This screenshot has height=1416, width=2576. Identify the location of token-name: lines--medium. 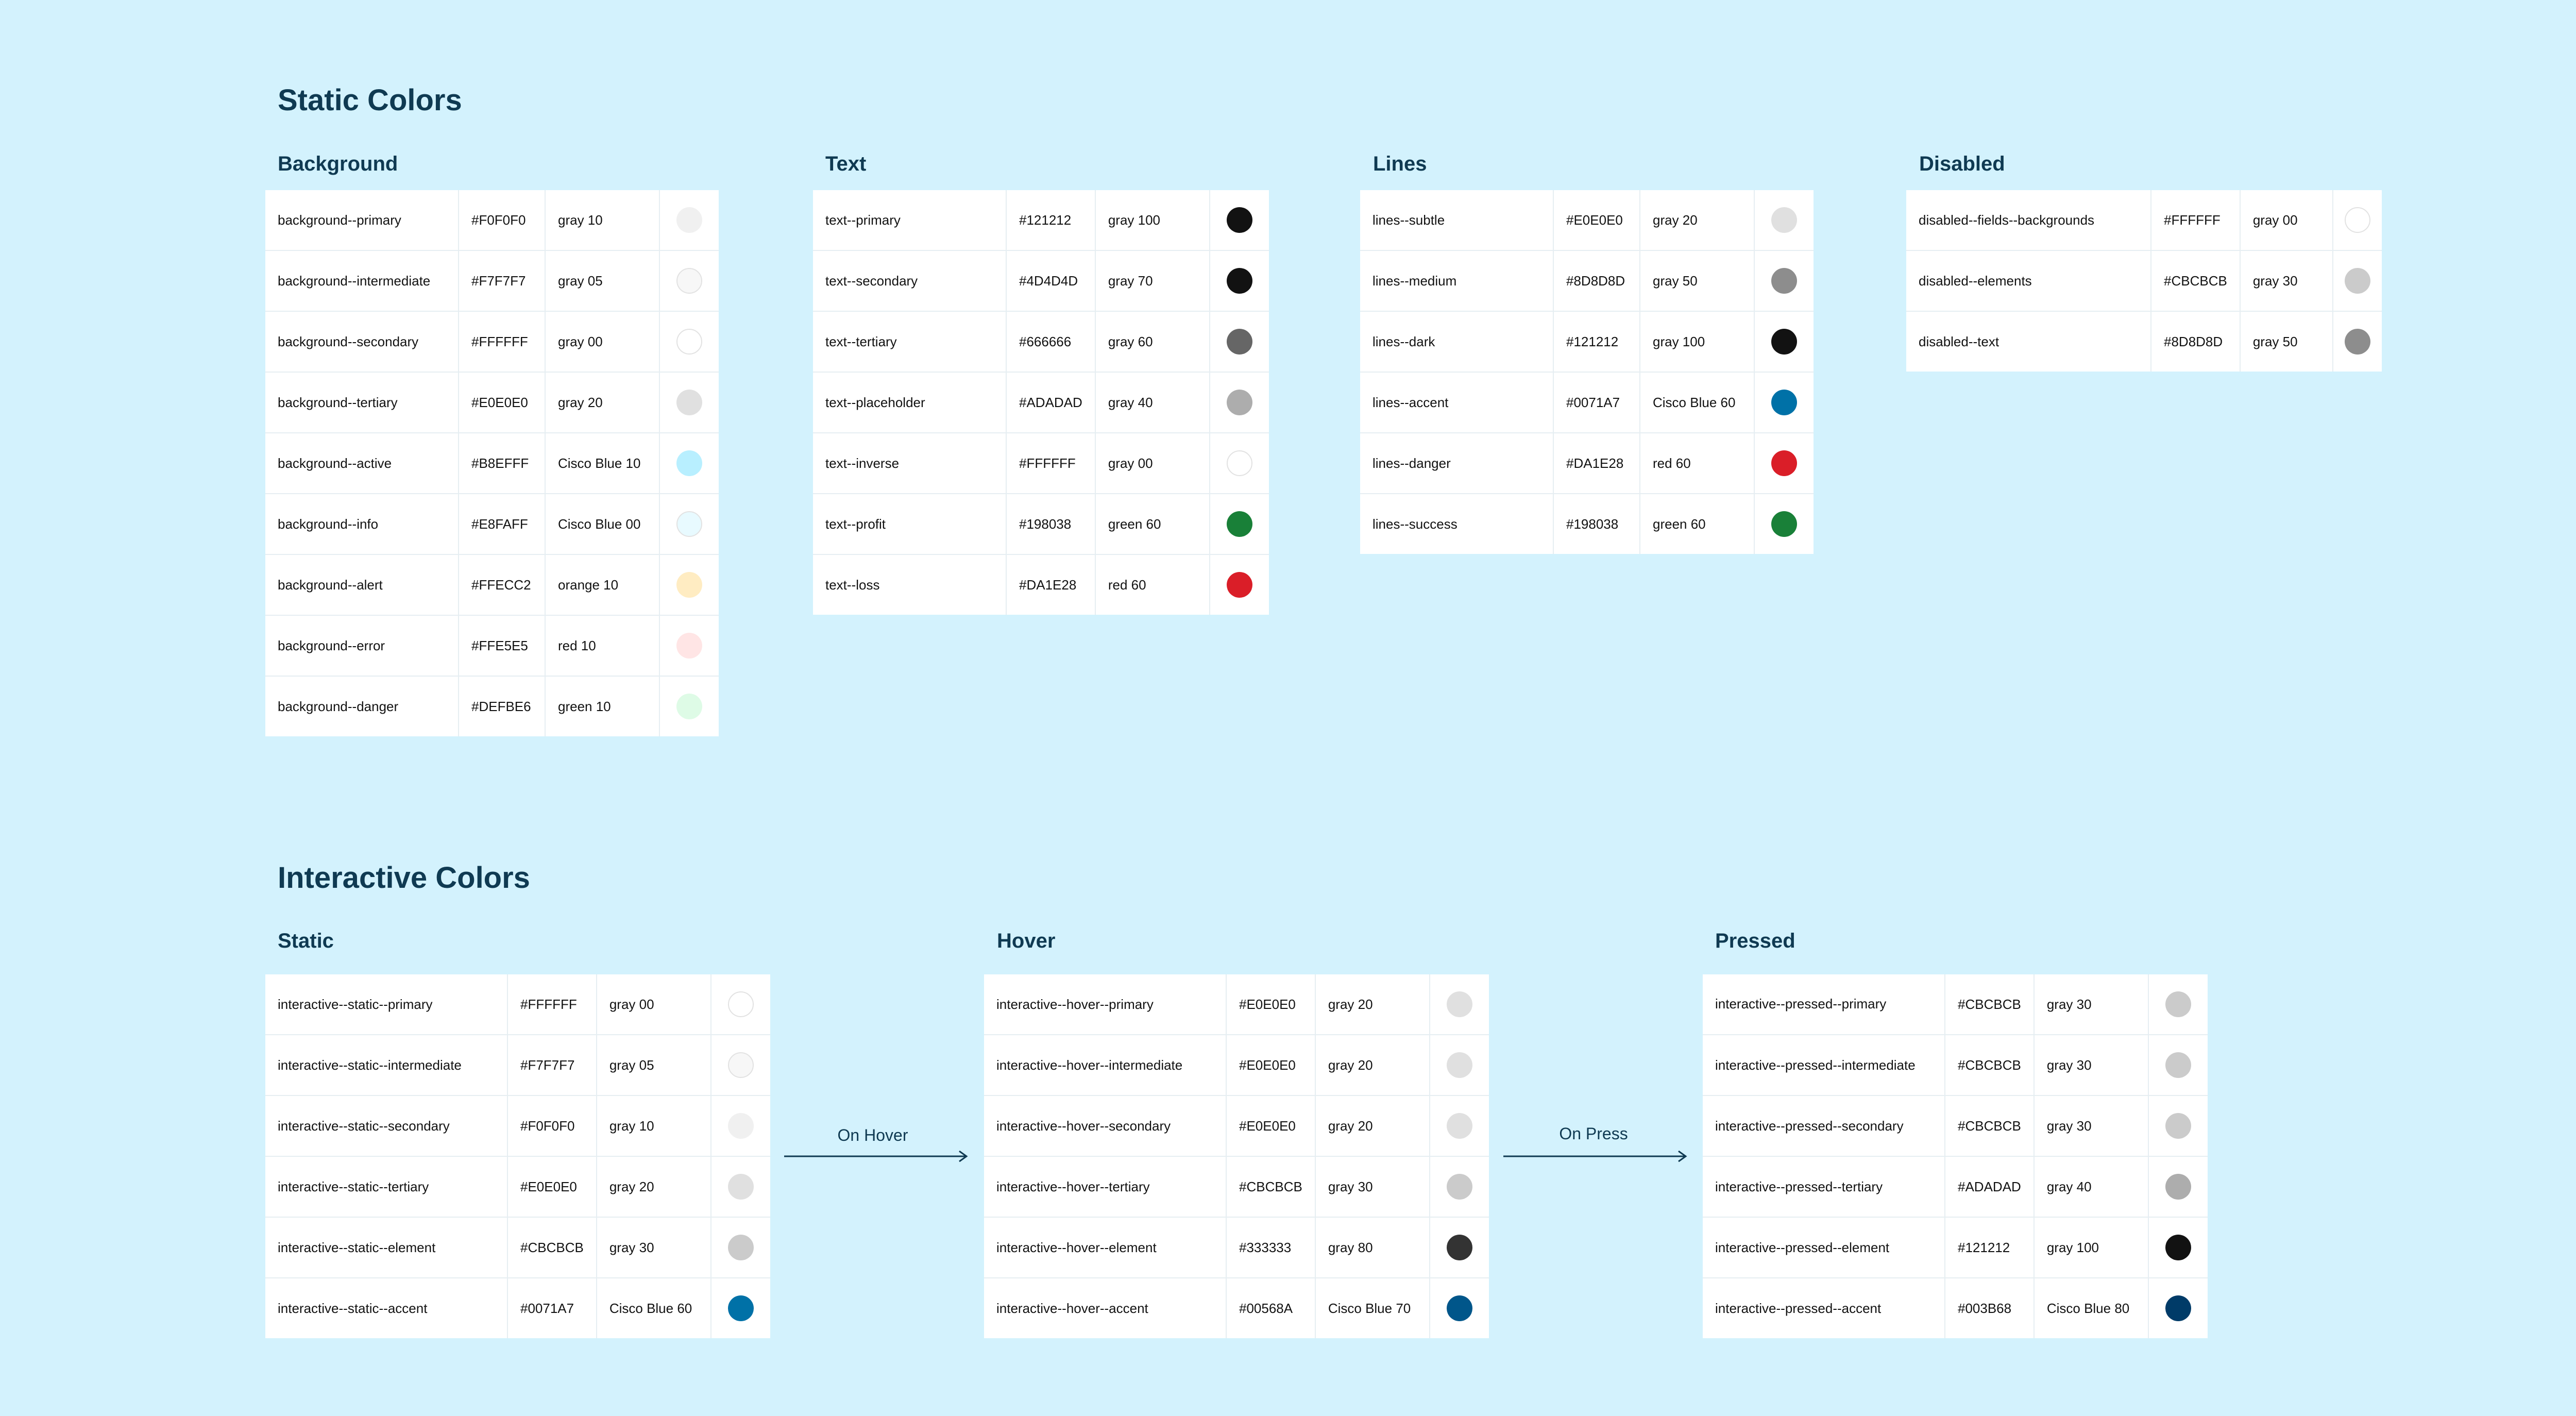
(1457, 281).